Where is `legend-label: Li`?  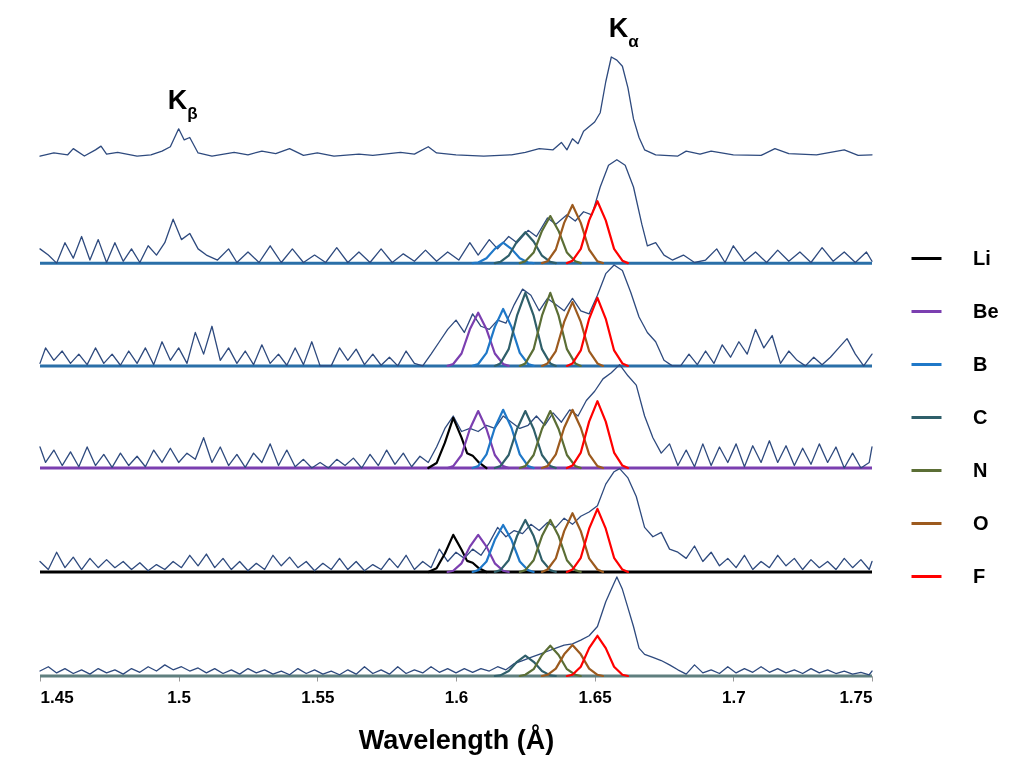 legend-label: Li is located at coordinates (982, 257).